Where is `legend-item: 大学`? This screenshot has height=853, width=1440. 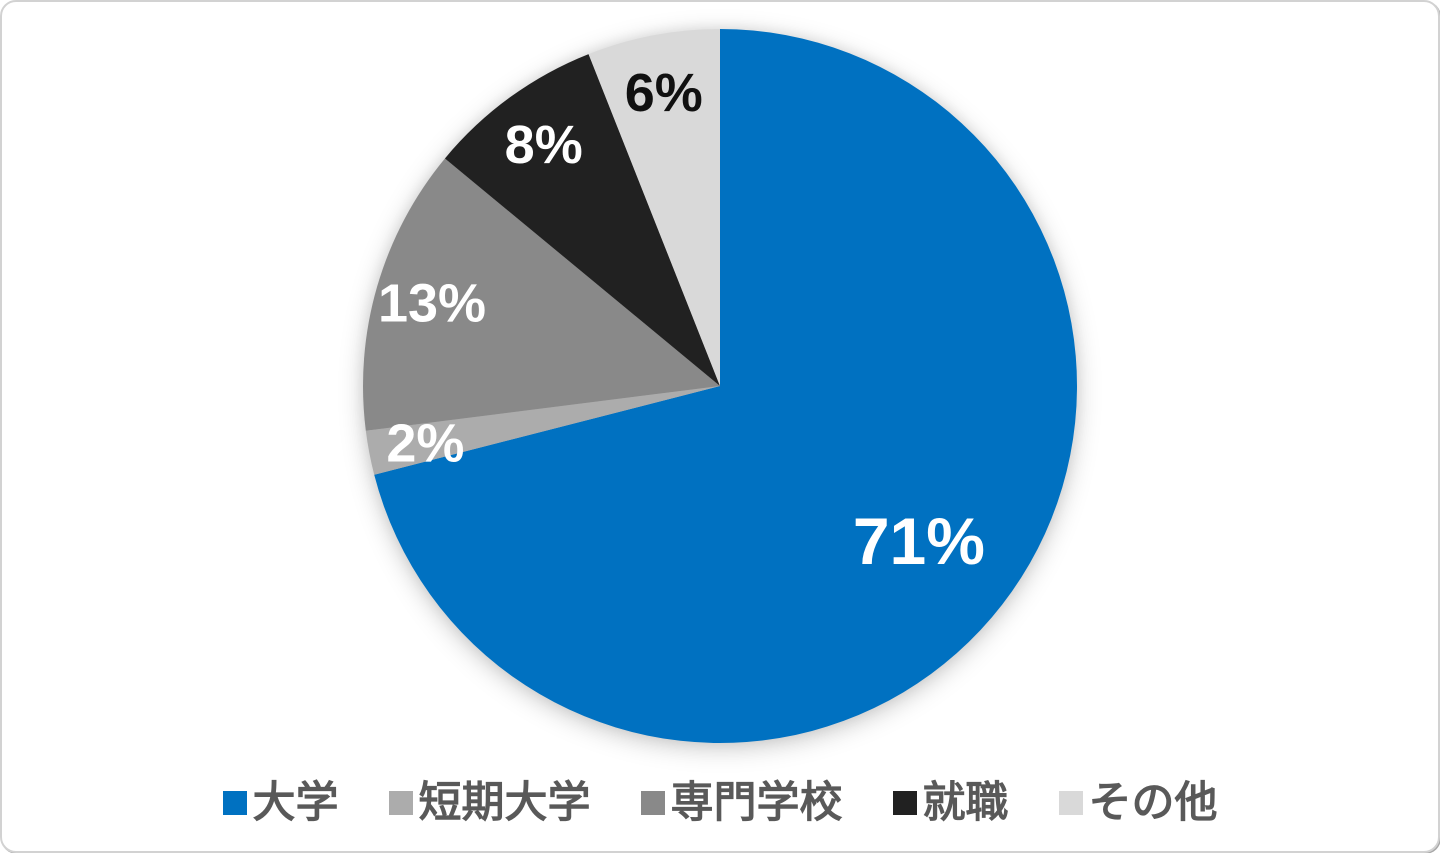
legend-item: 大学 is located at coordinates (280, 802).